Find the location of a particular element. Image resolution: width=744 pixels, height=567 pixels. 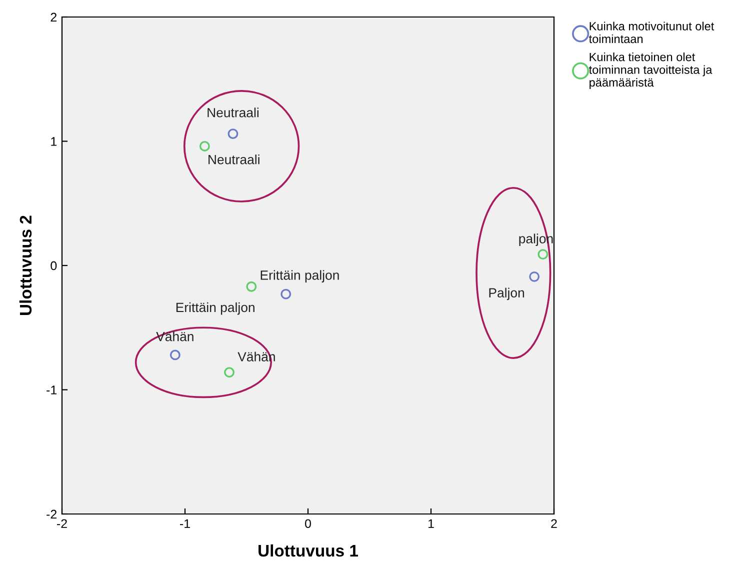

y-axis-title: Ulottuvuus 2 is located at coordinates (25, 265).